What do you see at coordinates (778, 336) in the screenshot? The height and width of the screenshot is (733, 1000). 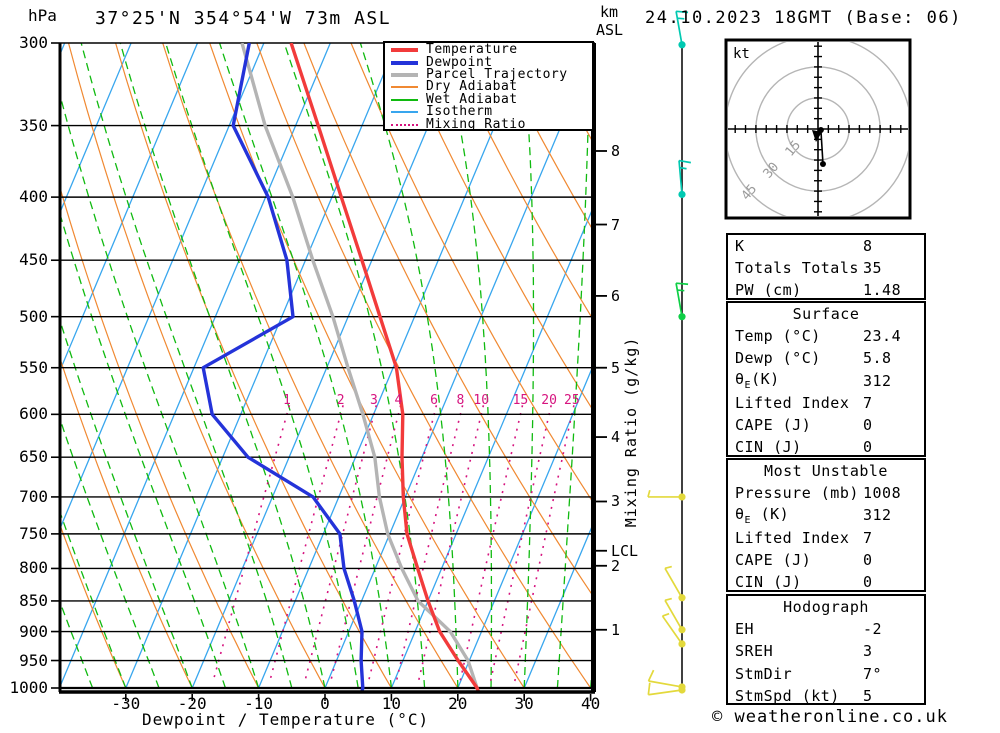 I see `table-row-label: Temp (°C)` at bounding box center [778, 336].